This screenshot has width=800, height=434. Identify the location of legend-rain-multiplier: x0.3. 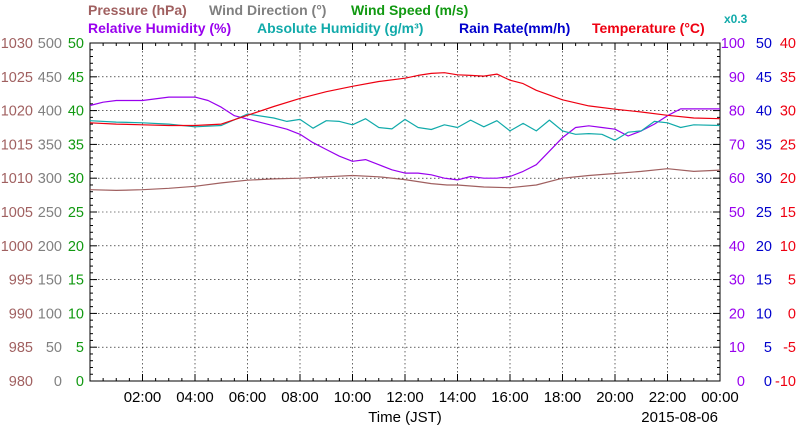
(736, 19).